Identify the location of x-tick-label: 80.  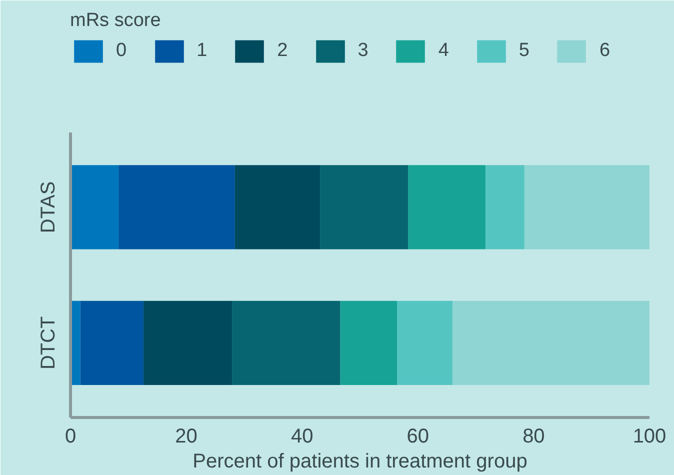
(533, 437).